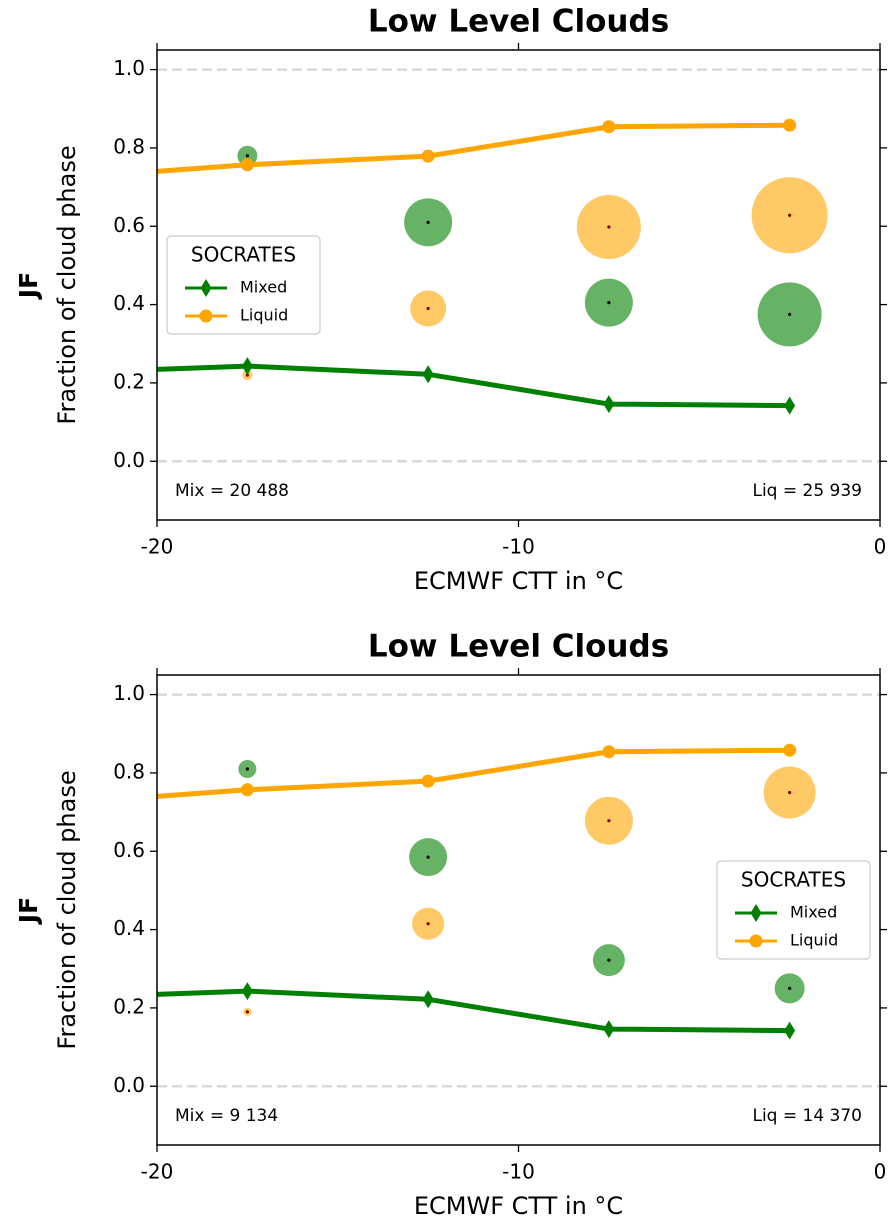  Describe the element at coordinates (807, 491) in the screenshot. I see `annotation: Liq = 25 939` at that location.